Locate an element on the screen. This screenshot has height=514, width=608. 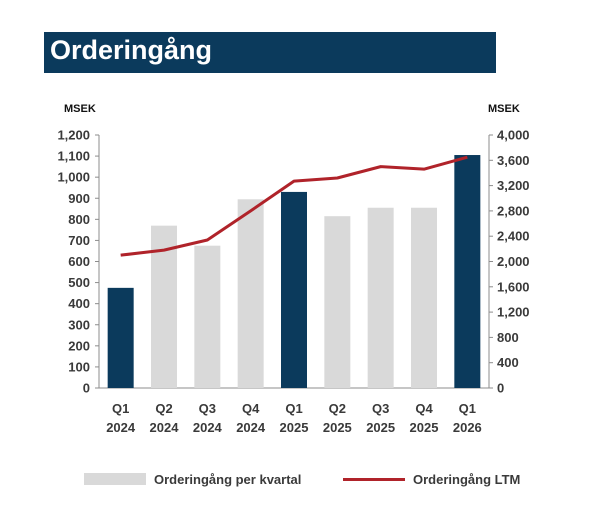
left-tick-label: 300 is located at coordinates (79, 324).